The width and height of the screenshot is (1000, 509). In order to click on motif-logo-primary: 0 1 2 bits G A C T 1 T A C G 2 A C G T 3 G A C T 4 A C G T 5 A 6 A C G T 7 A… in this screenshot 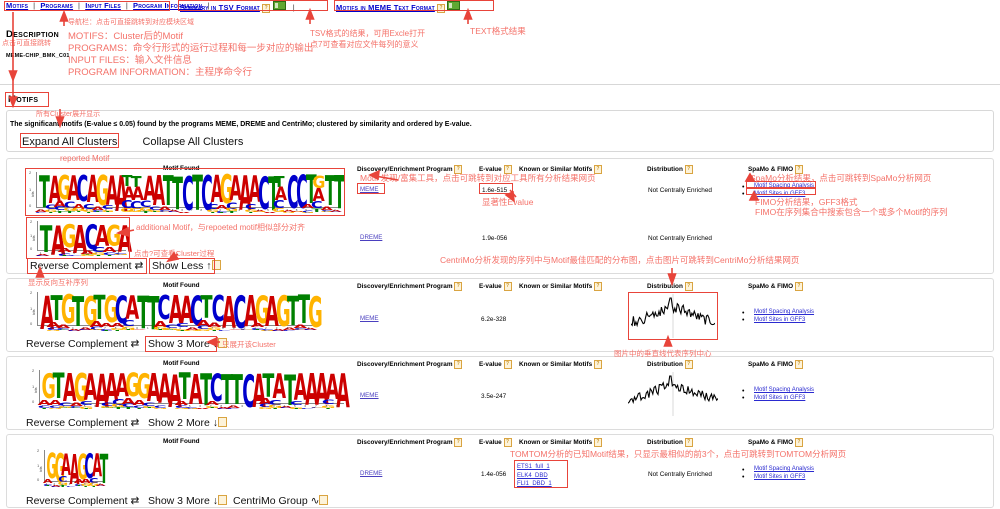, I will do `click(190, 391)`.